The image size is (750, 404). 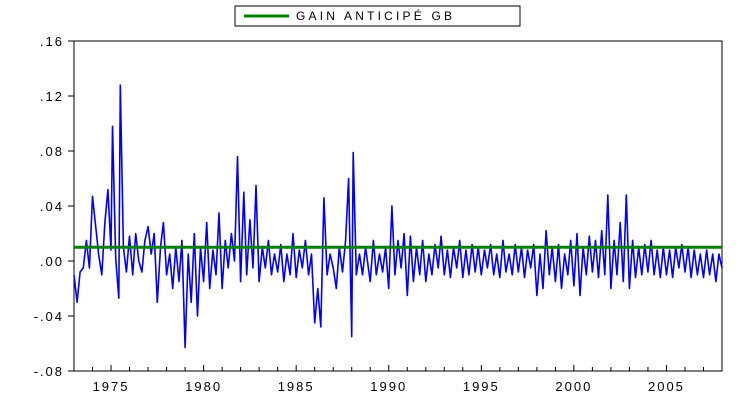 I want to click on y-tick-label: .16, so click(x=52, y=41).